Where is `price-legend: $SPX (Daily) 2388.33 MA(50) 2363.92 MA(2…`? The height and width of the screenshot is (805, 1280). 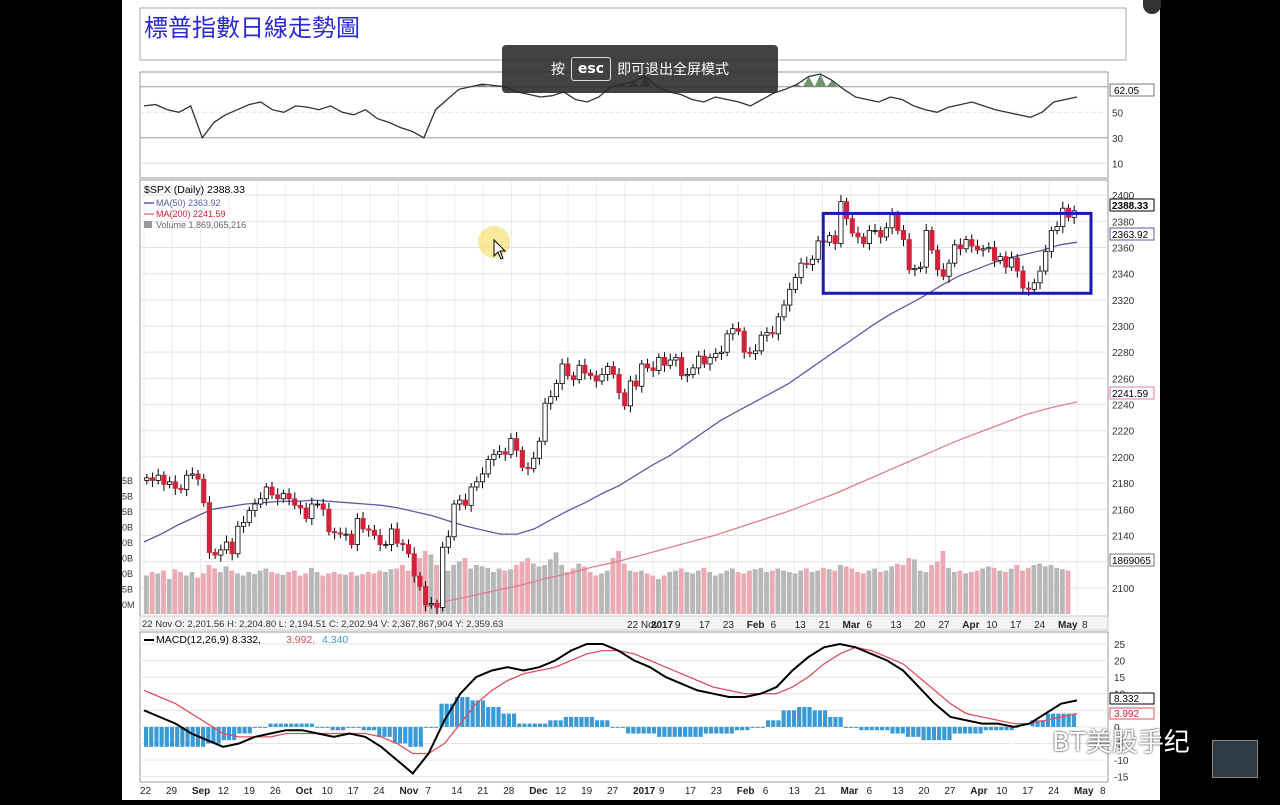 price-legend: $SPX (Daily) 2388.33 MA(50) 2363.92 MA(2… is located at coordinates (195, 207).